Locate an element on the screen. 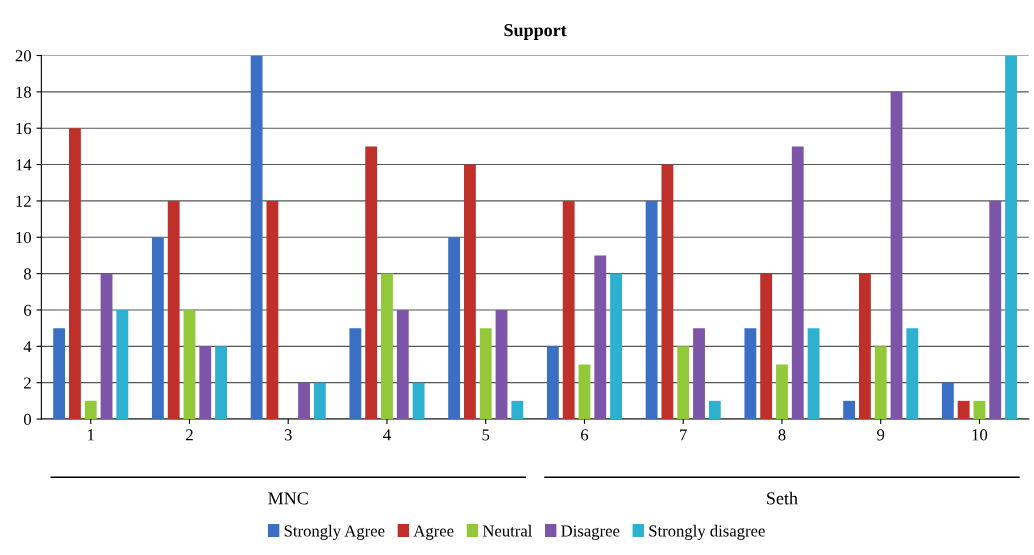  y-tick-label: 20 is located at coordinates (23, 56).